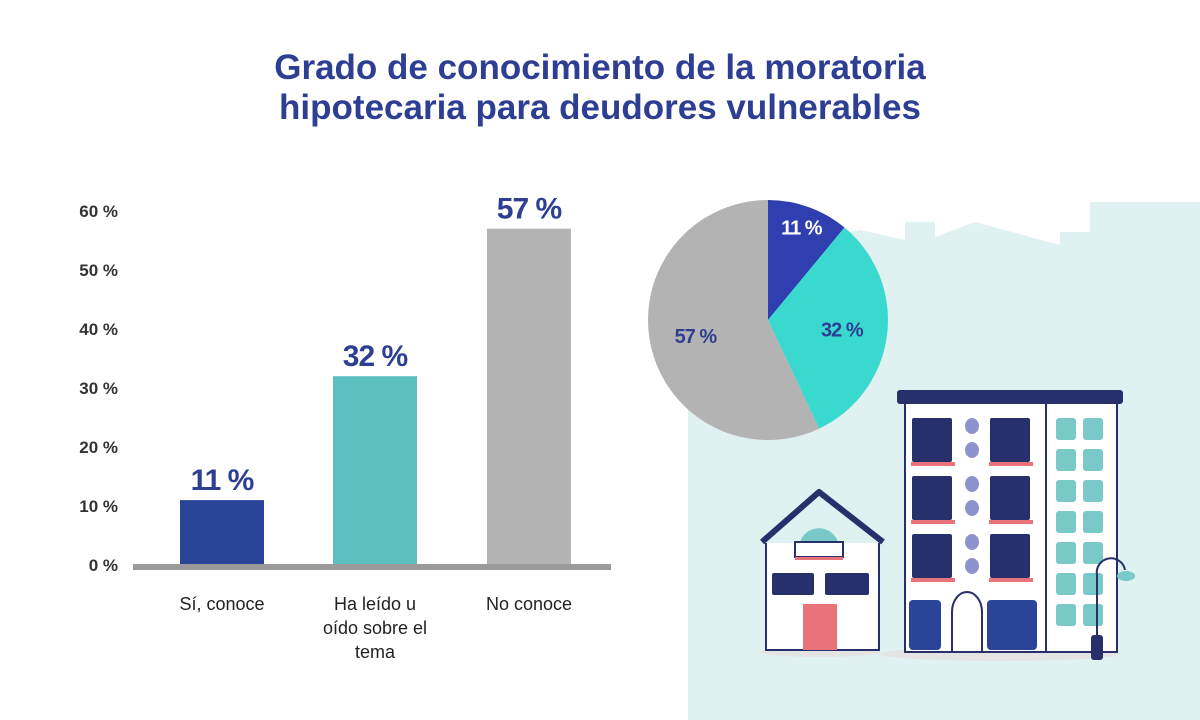  Describe the element at coordinates (98, 506) in the screenshot. I see `y-tick-label: 10 %` at that location.